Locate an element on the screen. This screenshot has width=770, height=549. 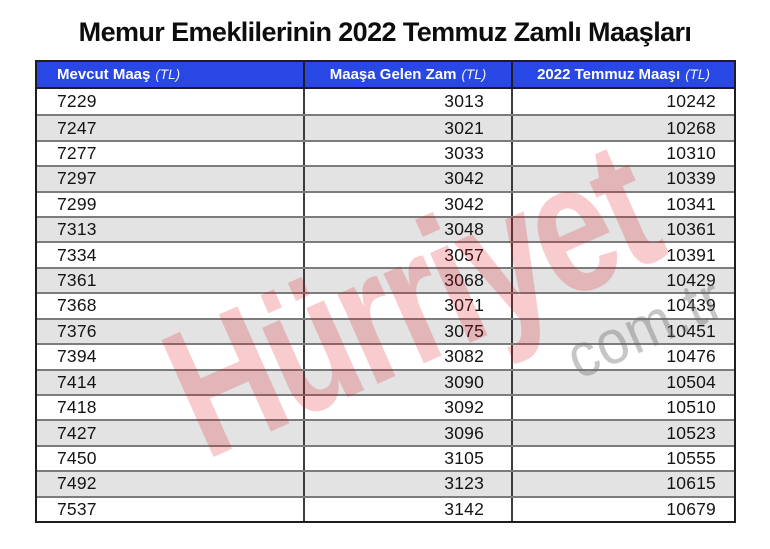
column-header-raise-amount: Maaşa Gelen Zam (TL) is located at coordinates (409, 74).